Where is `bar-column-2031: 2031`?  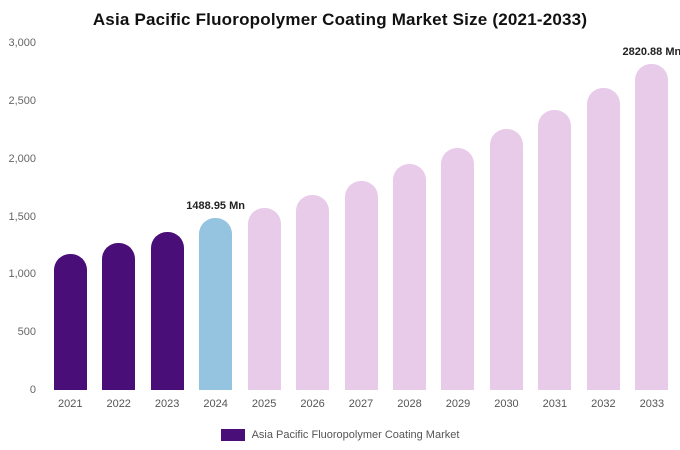 bar-column-2031: 2031 is located at coordinates (555, 226).